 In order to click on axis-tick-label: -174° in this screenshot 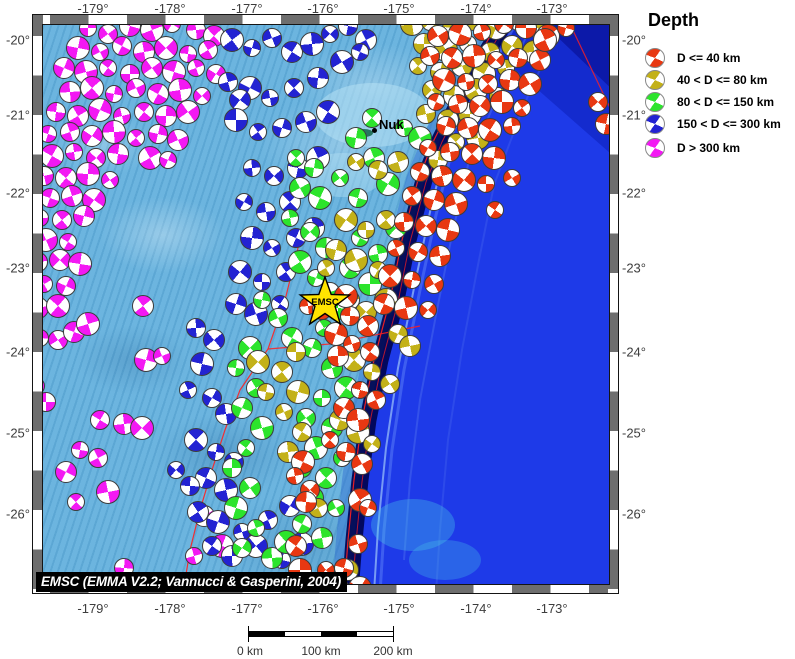, I will do `click(476, 608)`.